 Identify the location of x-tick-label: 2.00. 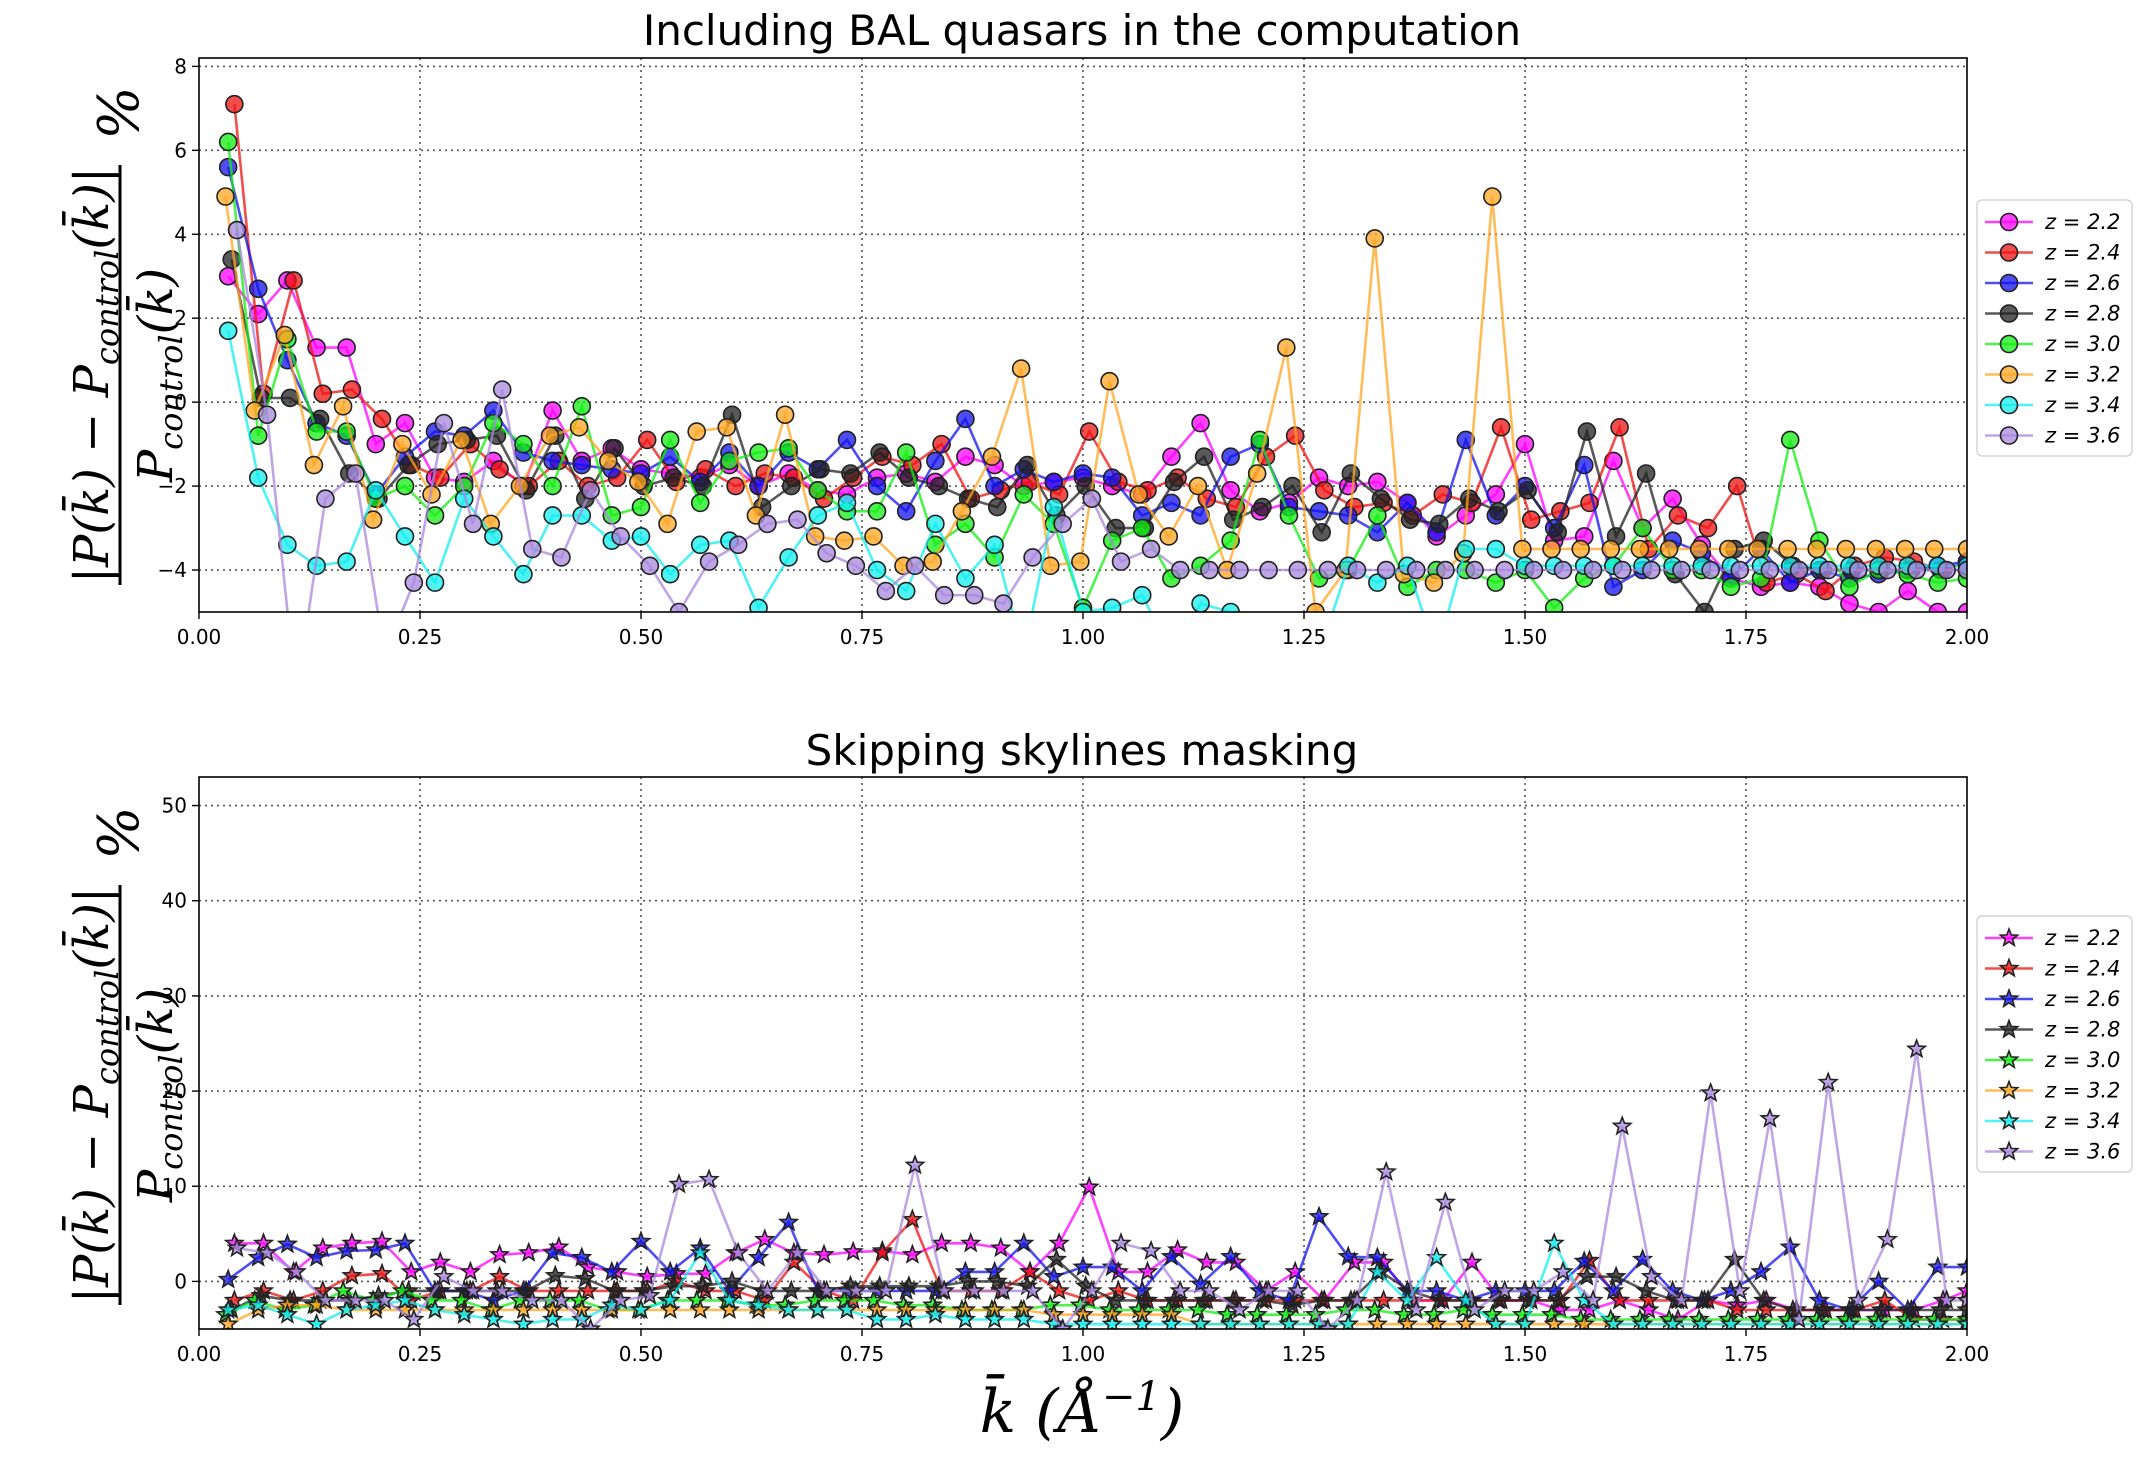
(1967, 1354).